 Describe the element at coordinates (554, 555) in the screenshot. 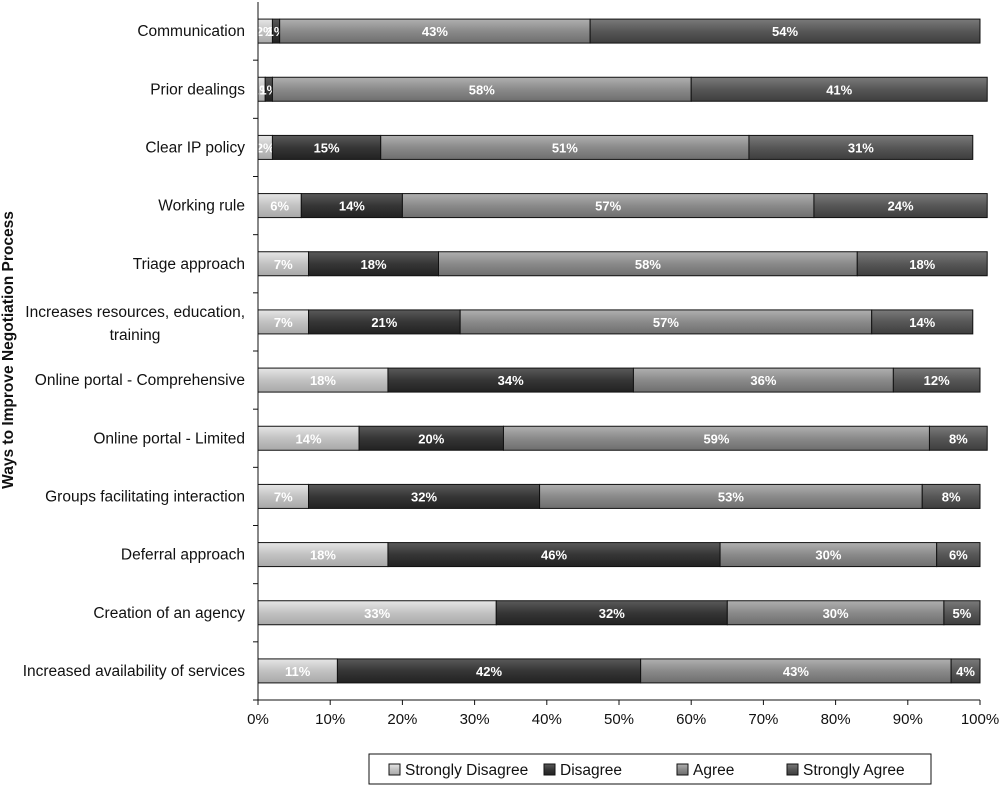

I see `data-label: 46%` at that location.